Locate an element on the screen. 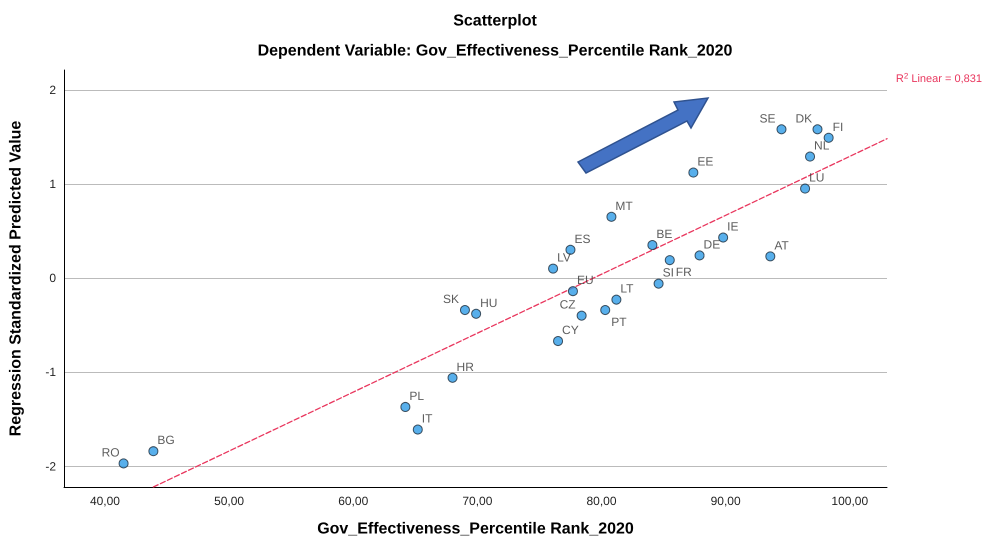 The height and width of the screenshot is (542, 988). annotation: DE is located at coordinates (712, 244).